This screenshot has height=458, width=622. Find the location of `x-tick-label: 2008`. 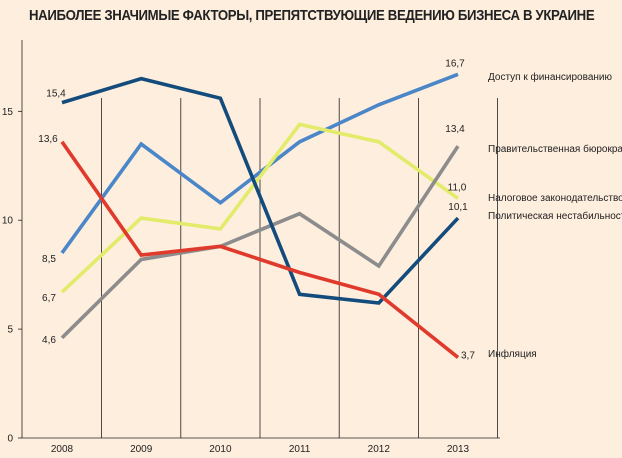

x-tick-label: 2008 is located at coordinates (62, 449).